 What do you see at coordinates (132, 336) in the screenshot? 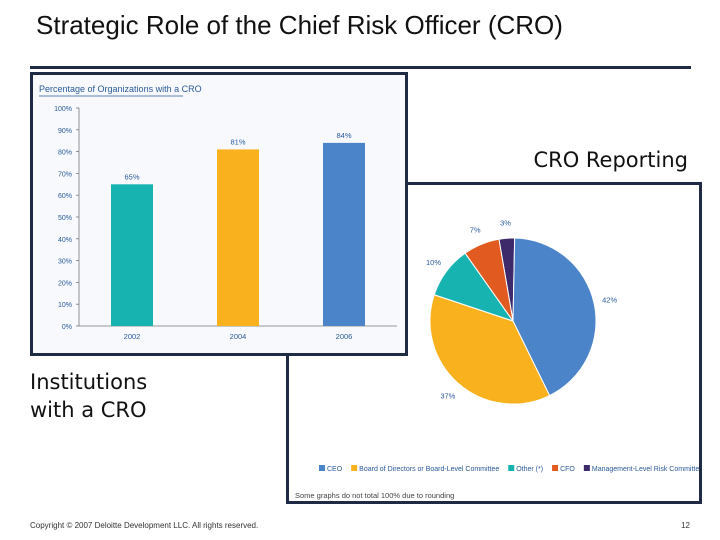
I see `bar-x-tick-label: 2002` at bounding box center [132, 336].